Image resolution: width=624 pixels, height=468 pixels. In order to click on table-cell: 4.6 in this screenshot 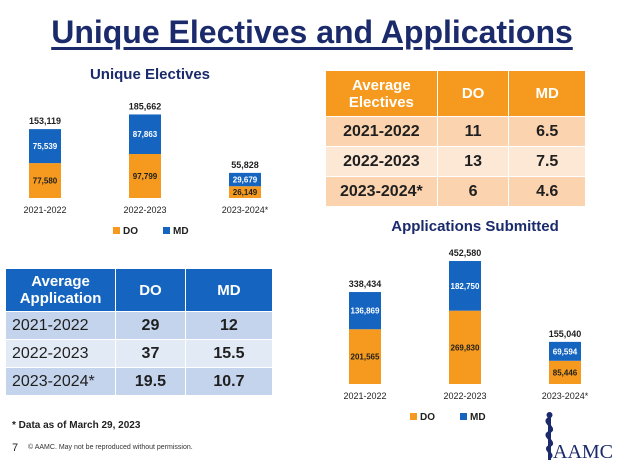, I will do `click(547, 191)`.